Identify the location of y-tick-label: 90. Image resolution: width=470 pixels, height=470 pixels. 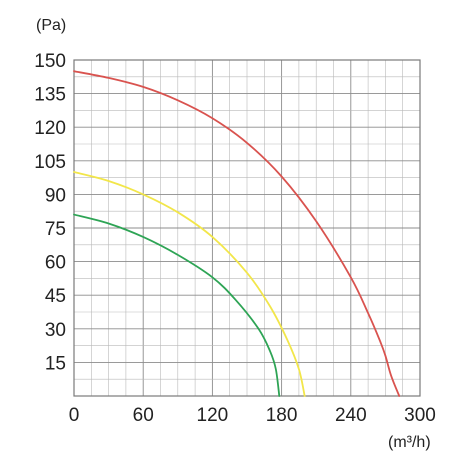
(55, 195).